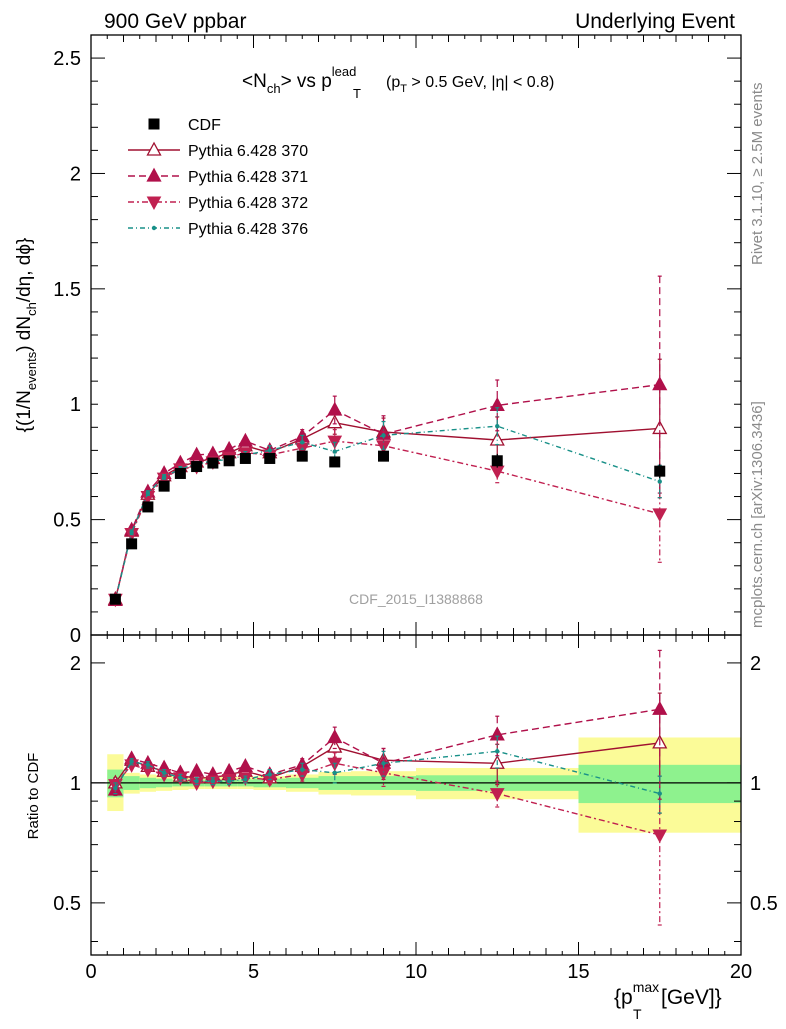 The image size is (786, 1029). What do you see at coordinates (204, 125) in the screenshot?
I see `legend-label-data: CDF` at bounding box center [204, 125].